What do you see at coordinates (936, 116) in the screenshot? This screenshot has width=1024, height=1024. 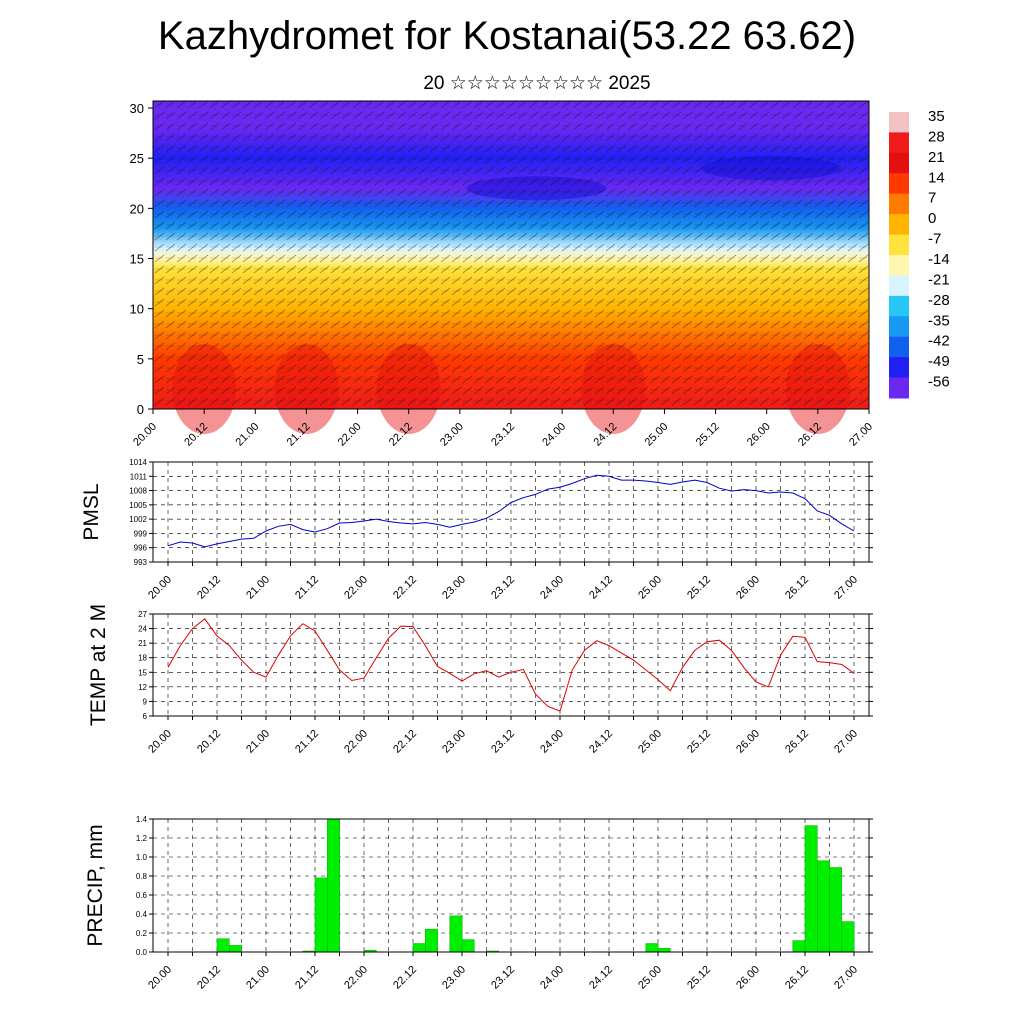 I see `colorbar-label: 35` at bounding box center [936, 116].